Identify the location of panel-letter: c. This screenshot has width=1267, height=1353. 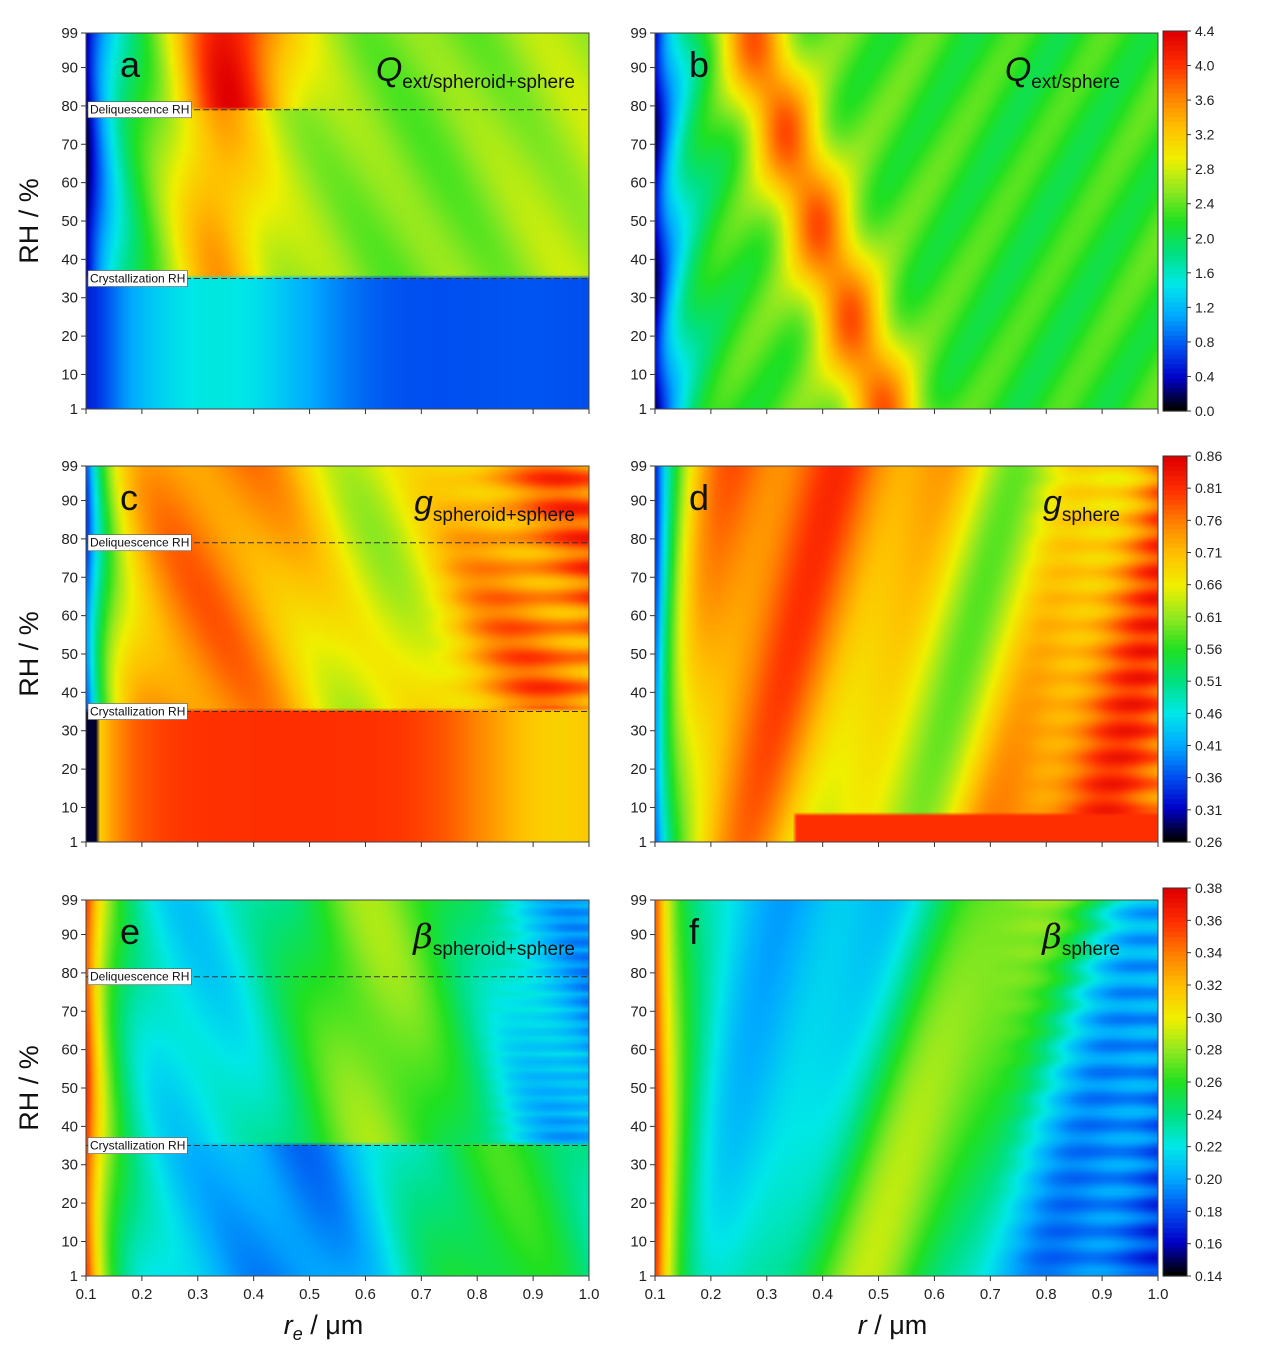
(129, 497).